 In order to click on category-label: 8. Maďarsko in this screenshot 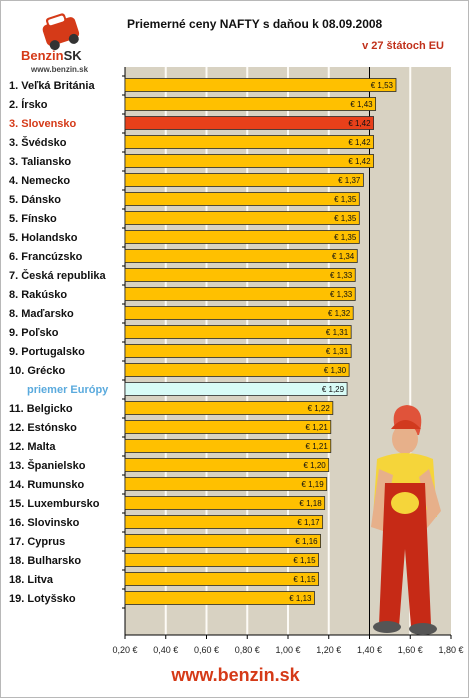, I will do `click(41, 314)`.